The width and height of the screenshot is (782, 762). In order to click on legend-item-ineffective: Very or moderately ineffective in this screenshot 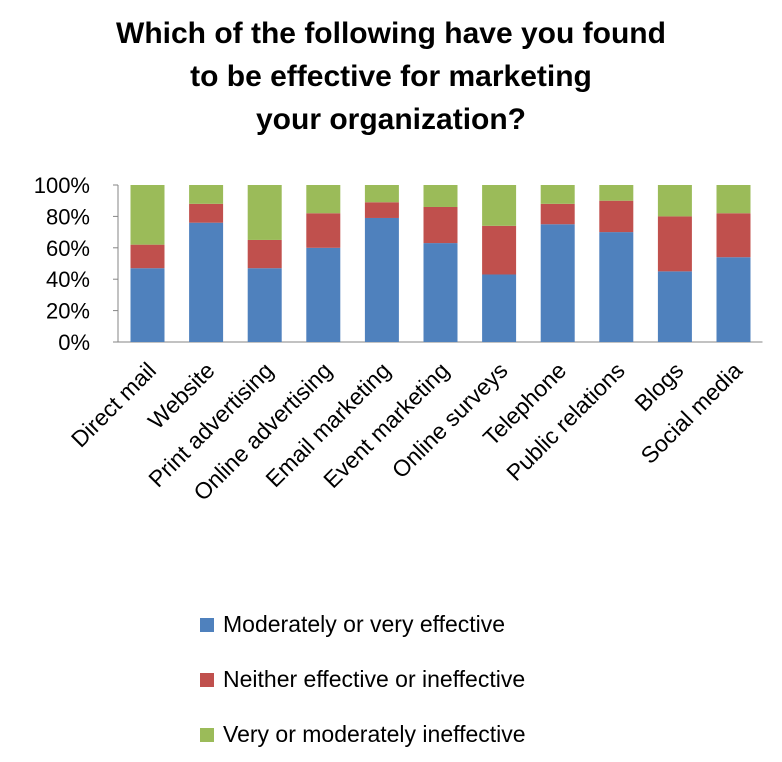, I will do `click(363, 734)`.